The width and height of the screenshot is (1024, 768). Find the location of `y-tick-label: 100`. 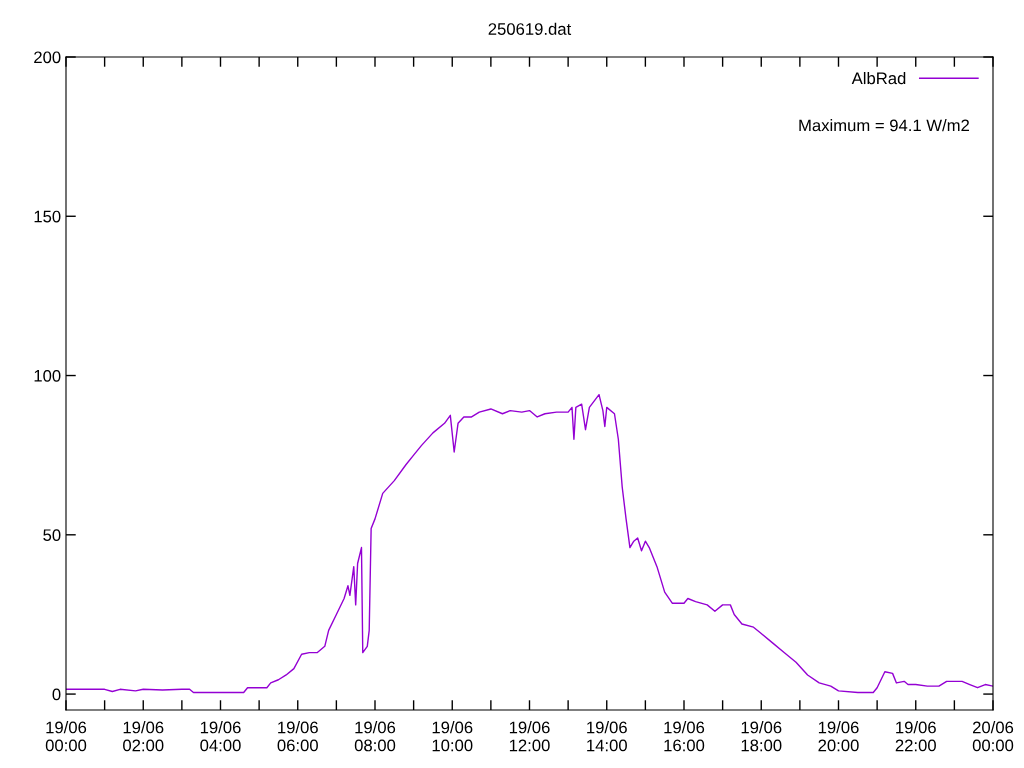

y-tick-label: 100 is located at coordinates (47, 375).